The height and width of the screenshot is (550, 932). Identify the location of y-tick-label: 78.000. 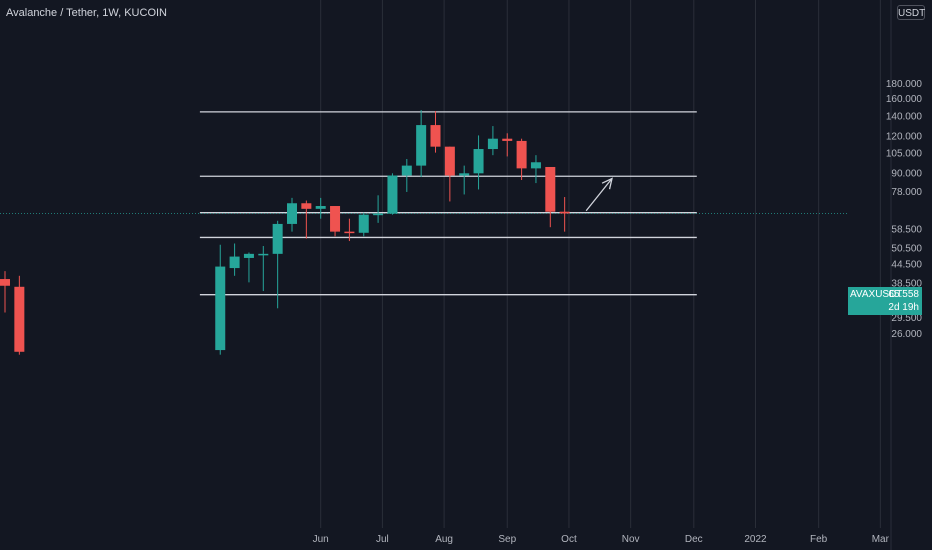
(906, 192).